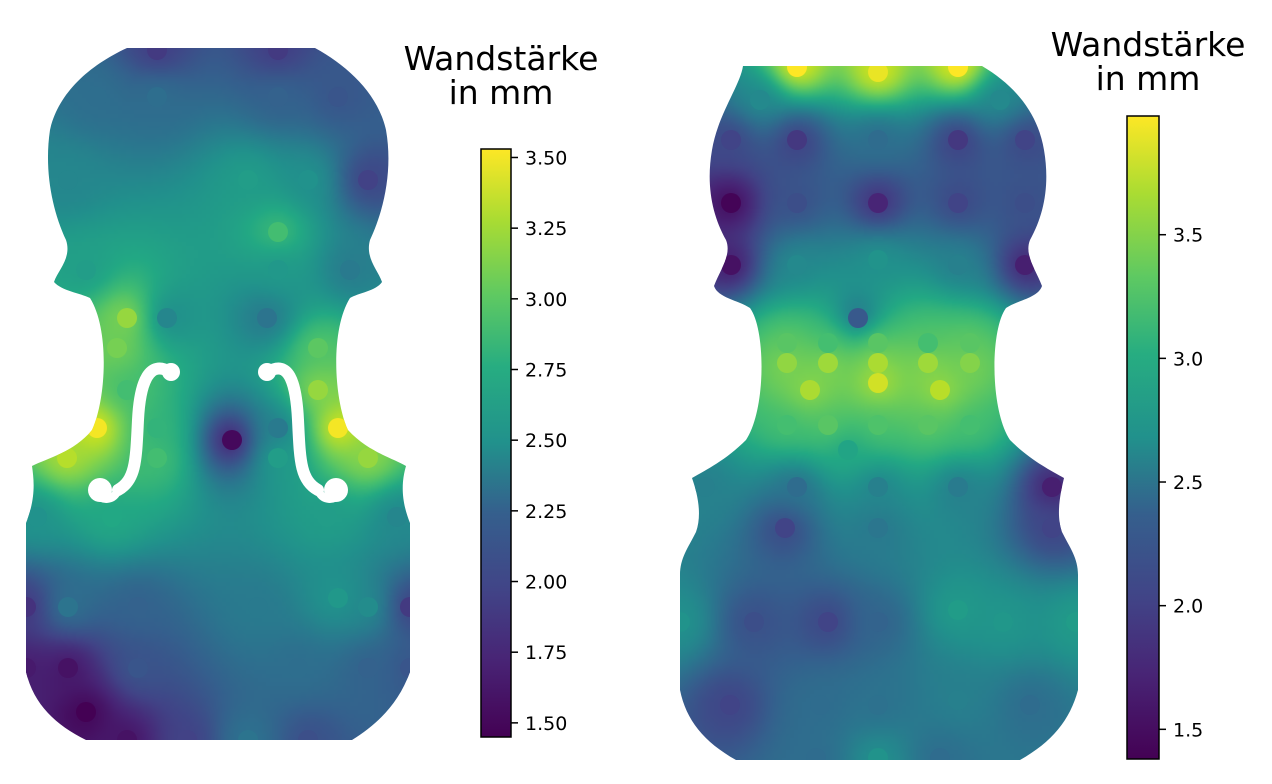 This screenshot has width=1272, height=784. What do you see at coordinates (496, 443) in the screenshot?
I see `colorbar-top-gradient` at bounding box center [496, 443].